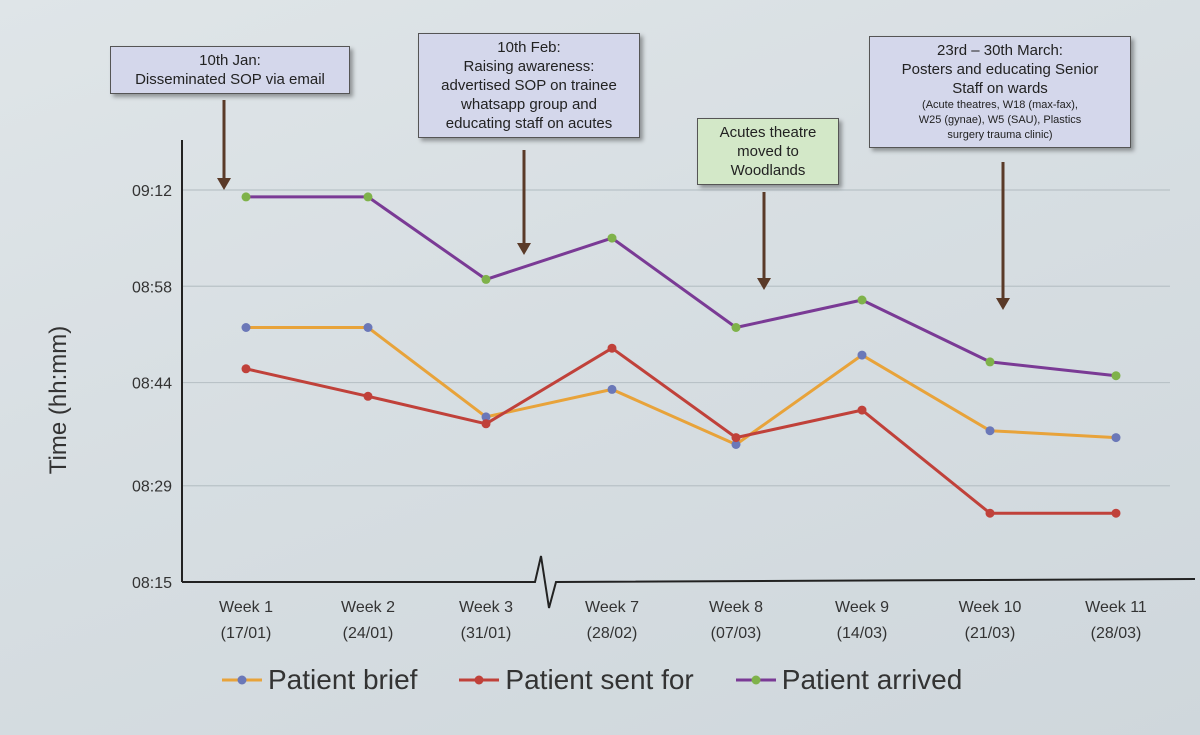 The height and width of the screenshot is (735, 1200). I want to click on x-tick-label-date: (21/03), so click(990, 633).